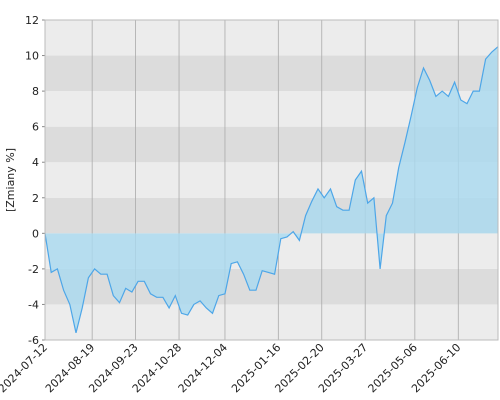  Describe the element at coordinates (35, 233) in the screenshot. I see `y-tick-label: 0` at that location.